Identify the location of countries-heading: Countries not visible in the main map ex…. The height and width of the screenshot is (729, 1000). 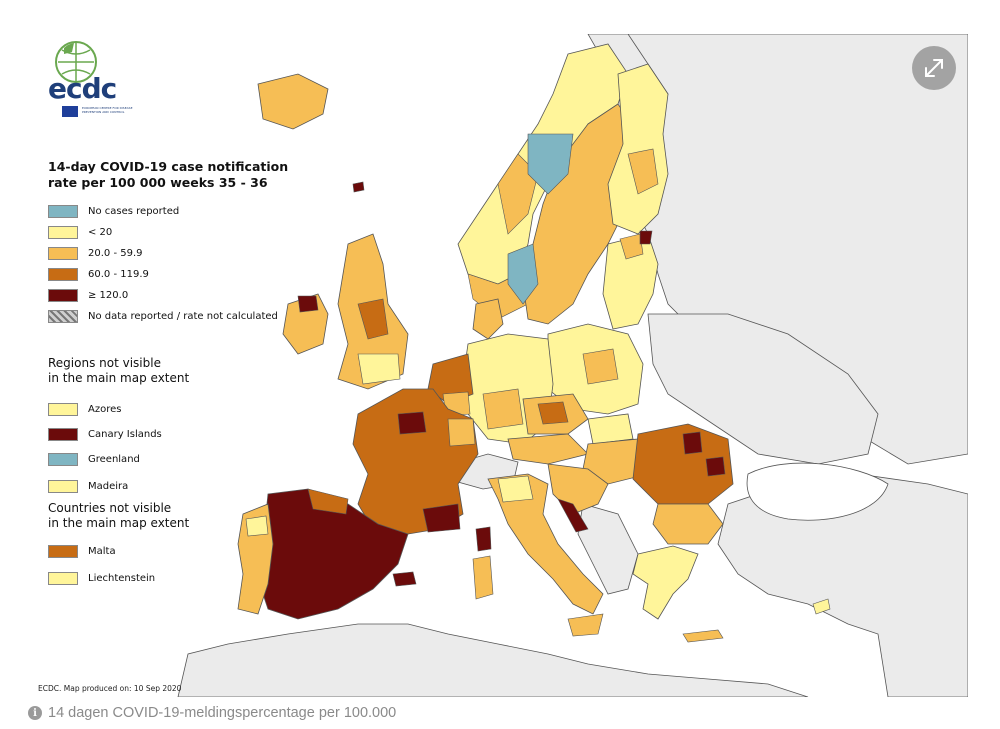
(163, 516).